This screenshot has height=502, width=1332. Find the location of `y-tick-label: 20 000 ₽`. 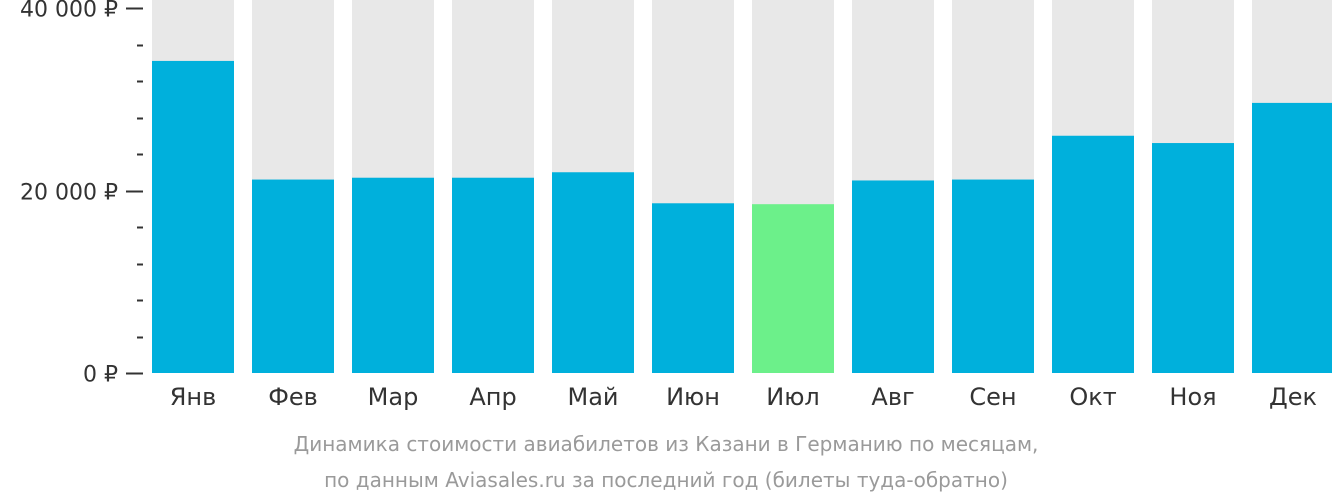

y-tick-label: 20 000 ₽ is located at coordinates (69, 193).